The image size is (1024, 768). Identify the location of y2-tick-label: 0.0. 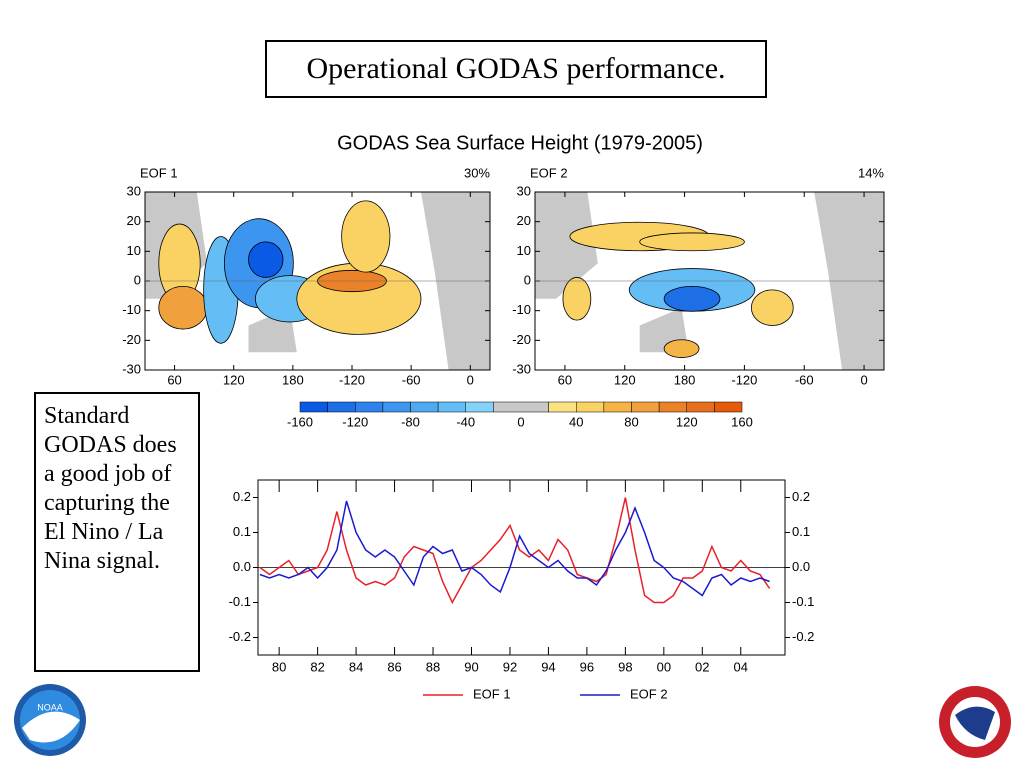
(801, 566).